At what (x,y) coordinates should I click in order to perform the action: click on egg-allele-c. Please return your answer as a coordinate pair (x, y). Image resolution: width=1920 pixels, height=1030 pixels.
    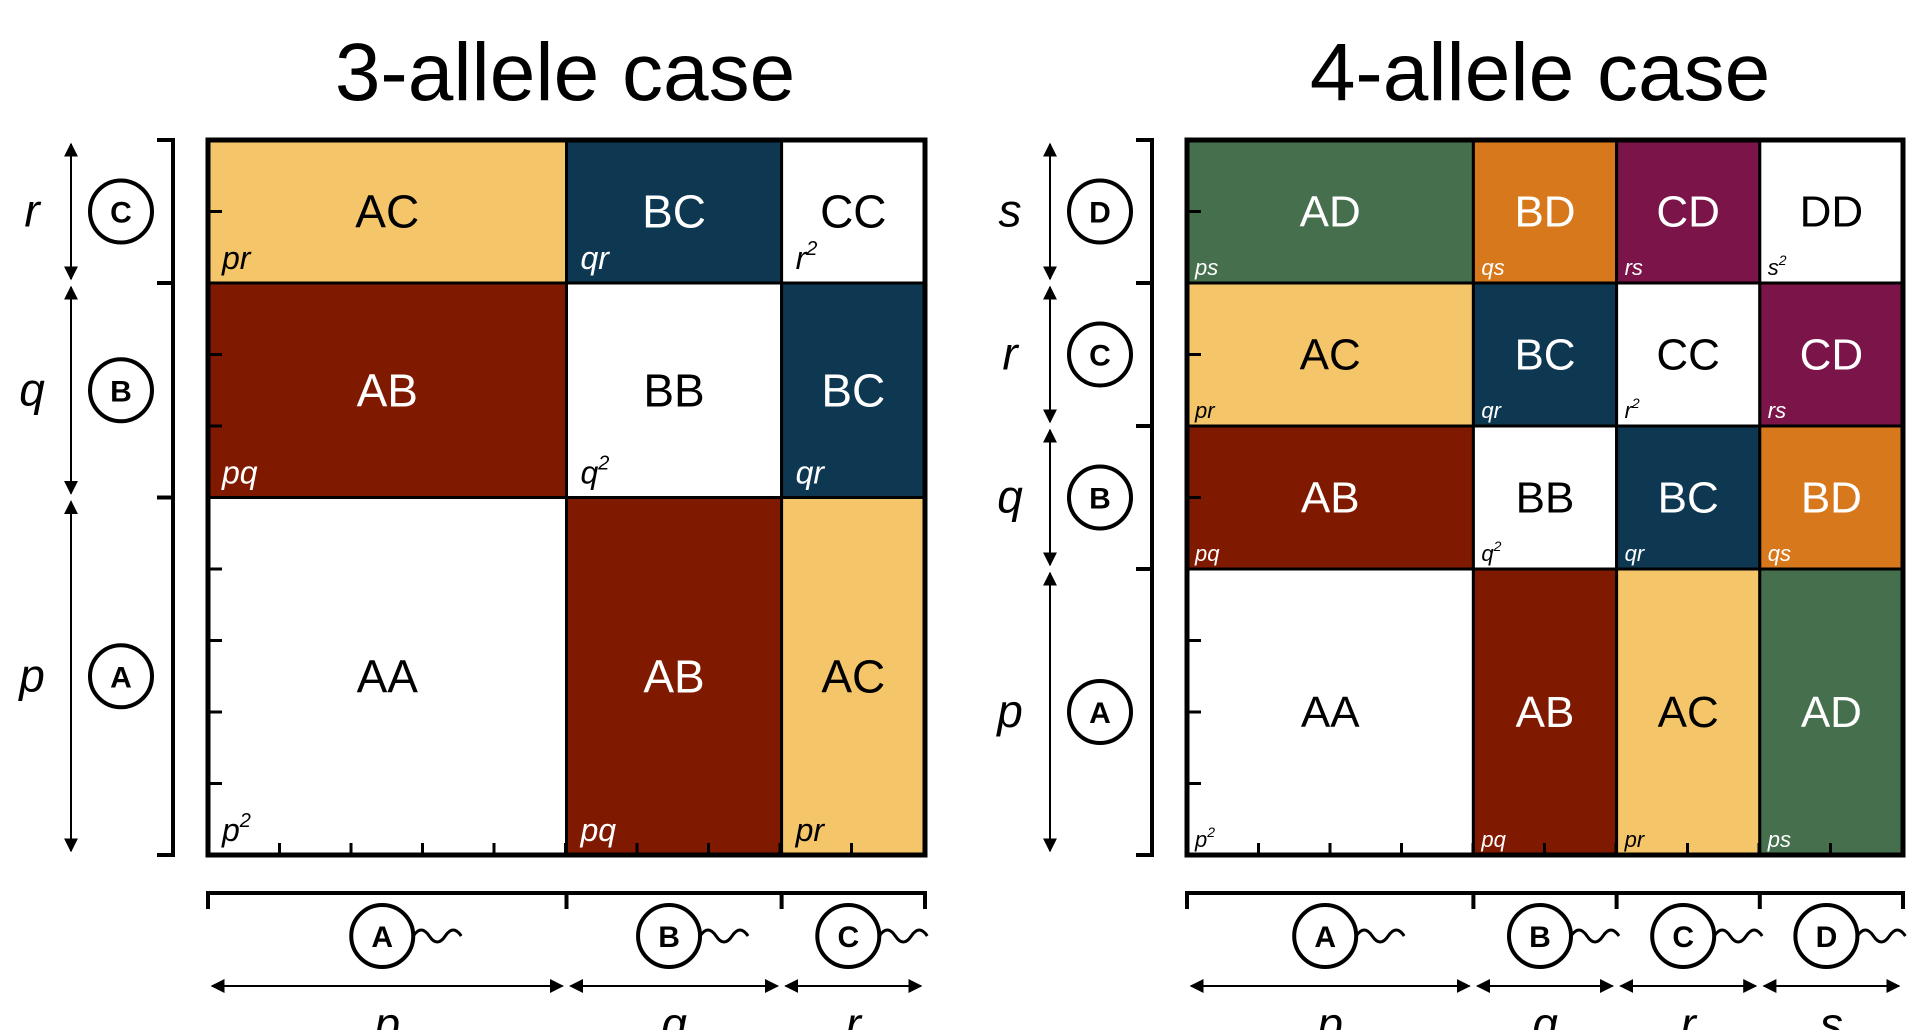
    Looking at the image, I should click on (1100, 354).